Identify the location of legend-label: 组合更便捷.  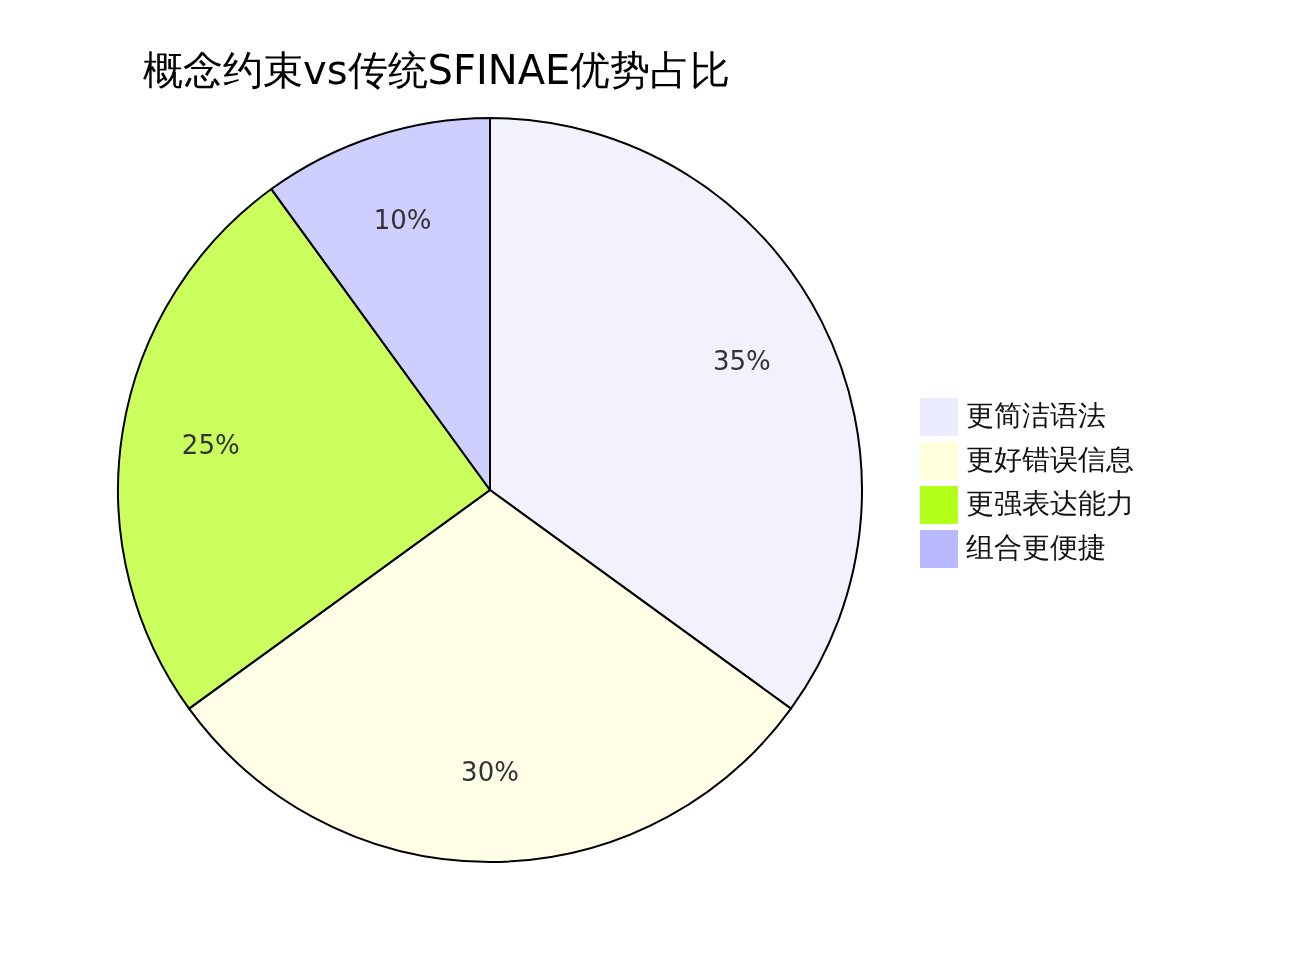
(1036, 547).